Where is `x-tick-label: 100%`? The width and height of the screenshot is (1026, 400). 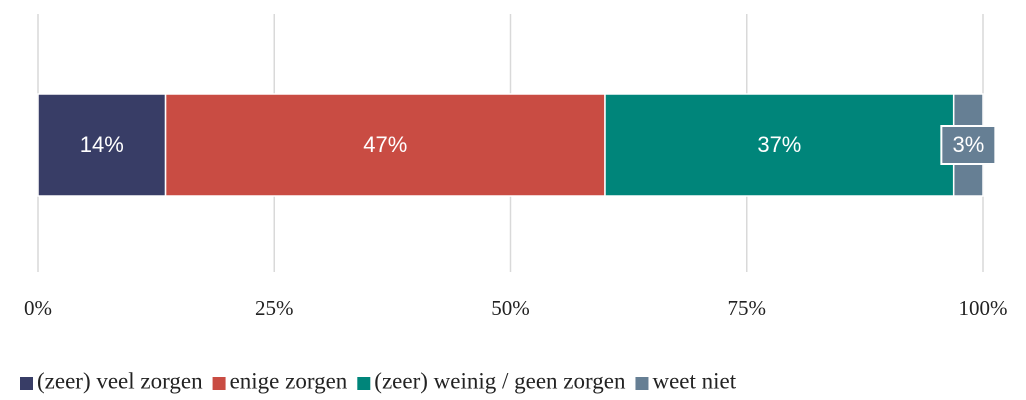
x-tick-label: 100% is located at coordinates (983, 308).